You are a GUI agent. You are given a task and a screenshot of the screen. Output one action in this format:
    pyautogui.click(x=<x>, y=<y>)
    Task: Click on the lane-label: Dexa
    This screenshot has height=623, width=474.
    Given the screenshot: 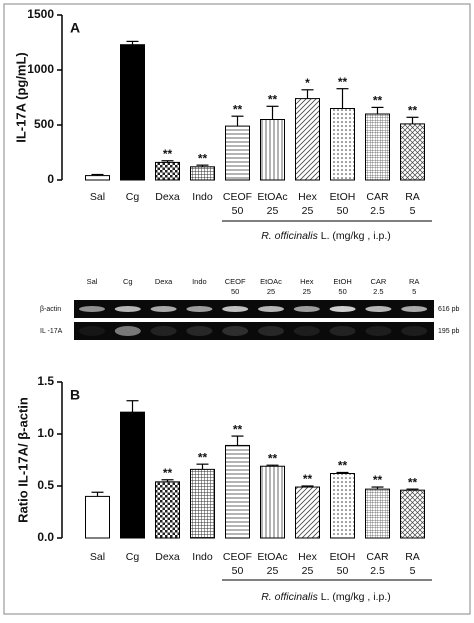 What is the action you would take?
    pyautogui.click(x=164, y=281)
    